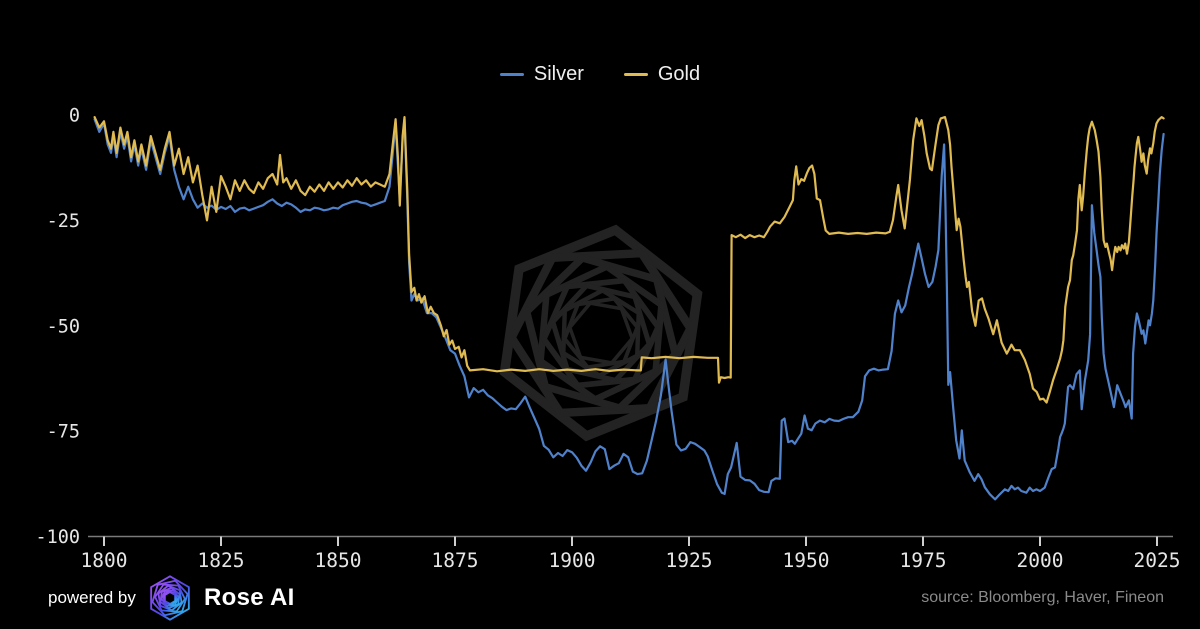 The image size is (1200, 629). I want to click on x-tick-label: 1900, so click(572, 560).